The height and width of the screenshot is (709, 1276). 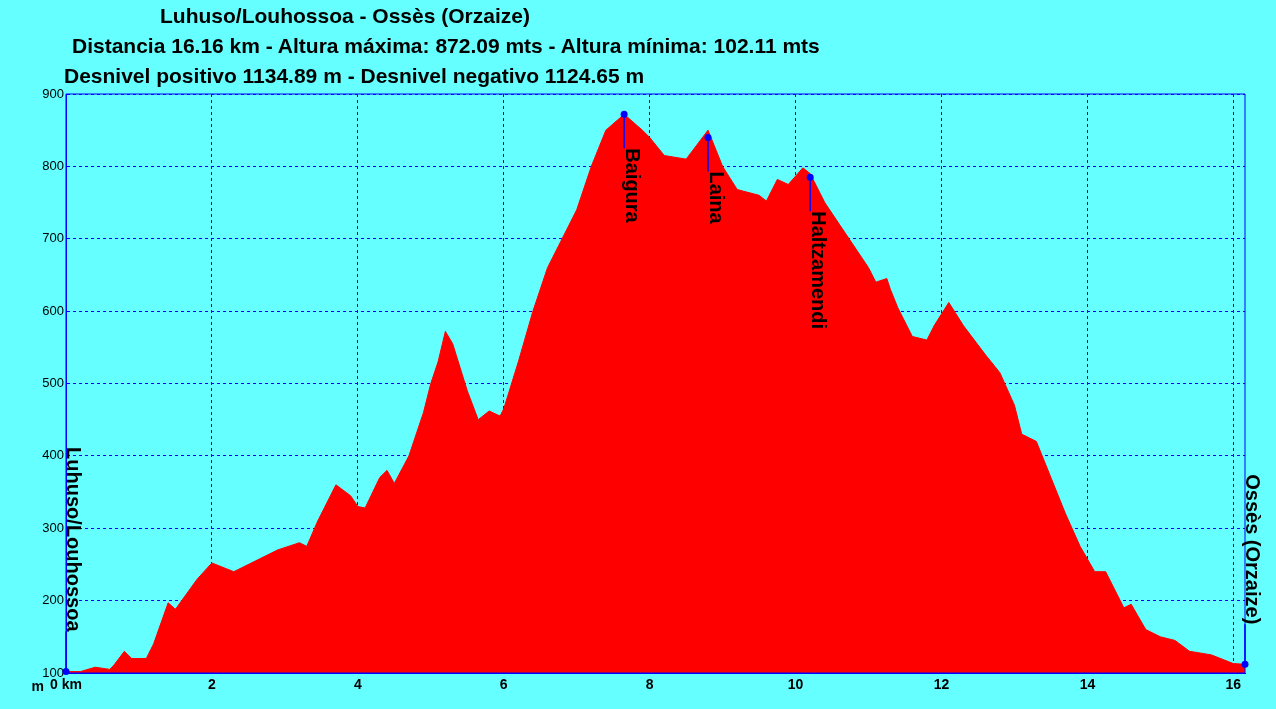 What do you see at coordinates (354, 76) in the screenshot?
I see `text: Desnivel positivo 1134.89 m - Desnivel negativo 1124.65 m` at bounding box center [354, 76].